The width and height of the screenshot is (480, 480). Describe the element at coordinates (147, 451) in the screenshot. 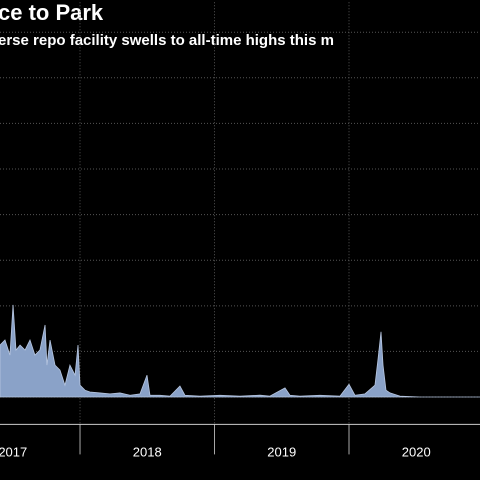

I see `x-tick-label: 2018` at that location.